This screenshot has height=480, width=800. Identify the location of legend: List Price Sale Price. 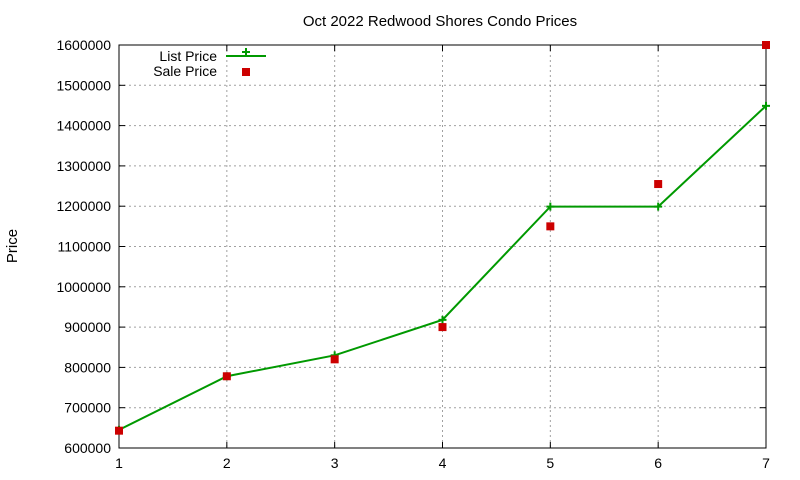
(209, 63).